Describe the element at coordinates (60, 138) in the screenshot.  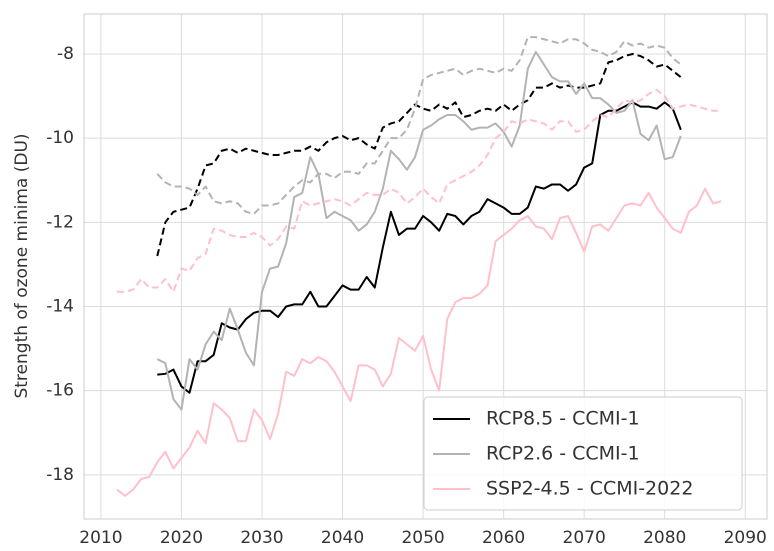
I see `y-tick-label: -10` at that location.